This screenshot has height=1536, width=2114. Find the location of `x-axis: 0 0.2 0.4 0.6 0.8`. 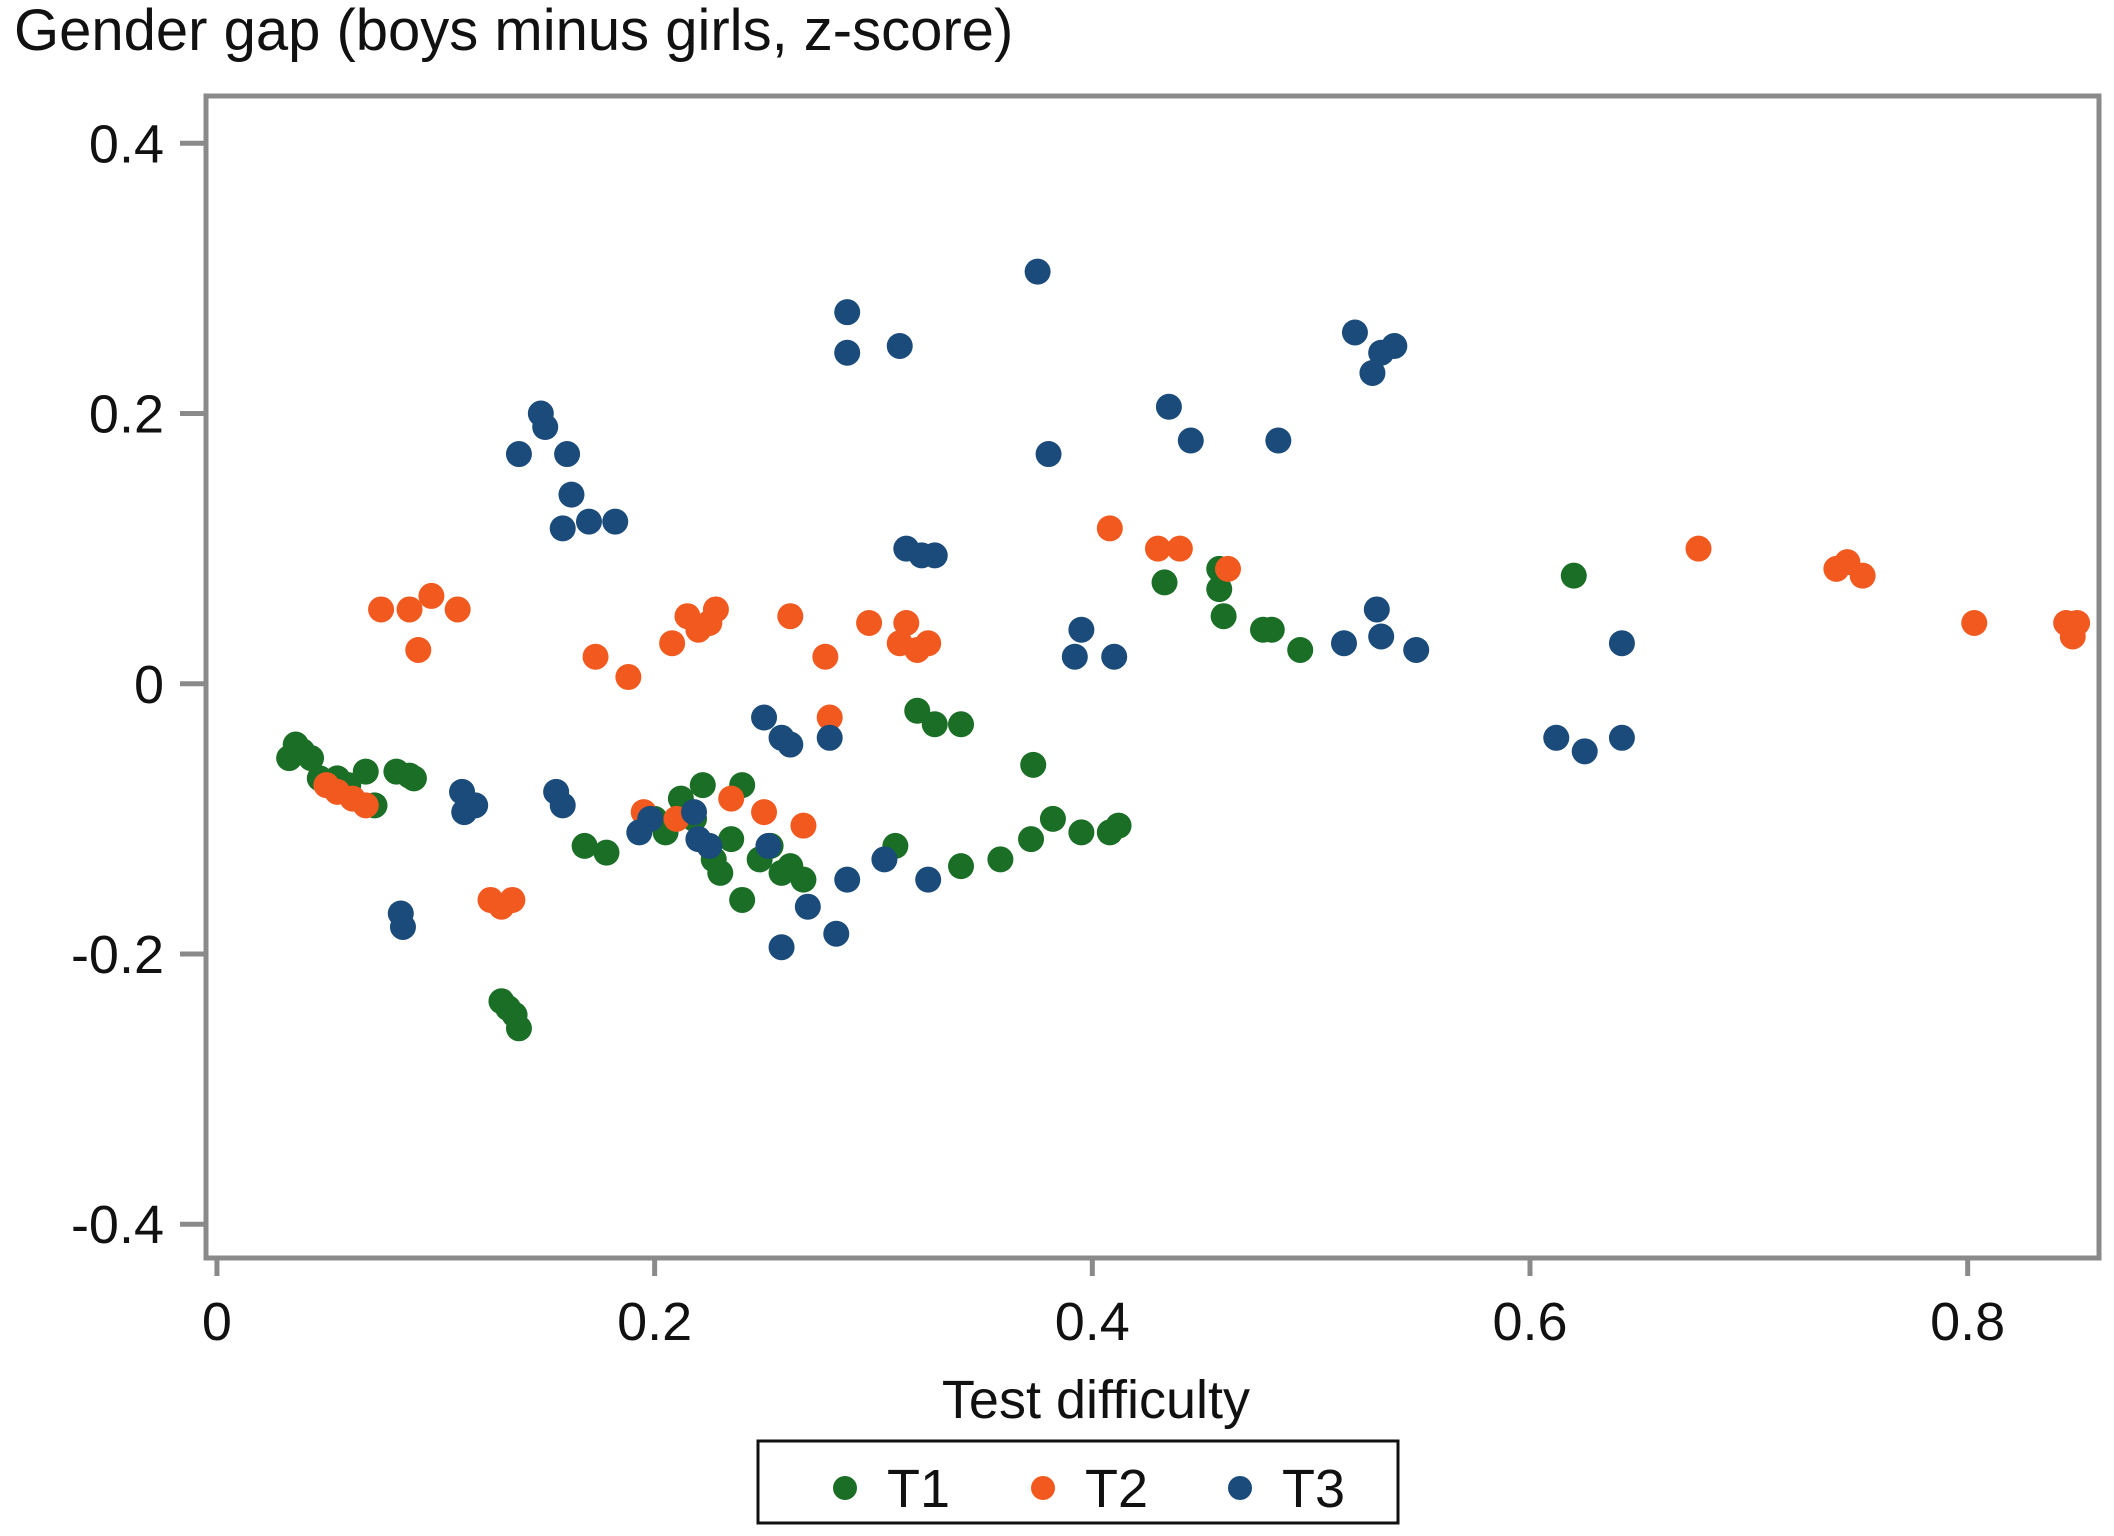

x-axis: 0 0.2 0.4 0.6 0.8 is located at coordinates (1103, 1305).